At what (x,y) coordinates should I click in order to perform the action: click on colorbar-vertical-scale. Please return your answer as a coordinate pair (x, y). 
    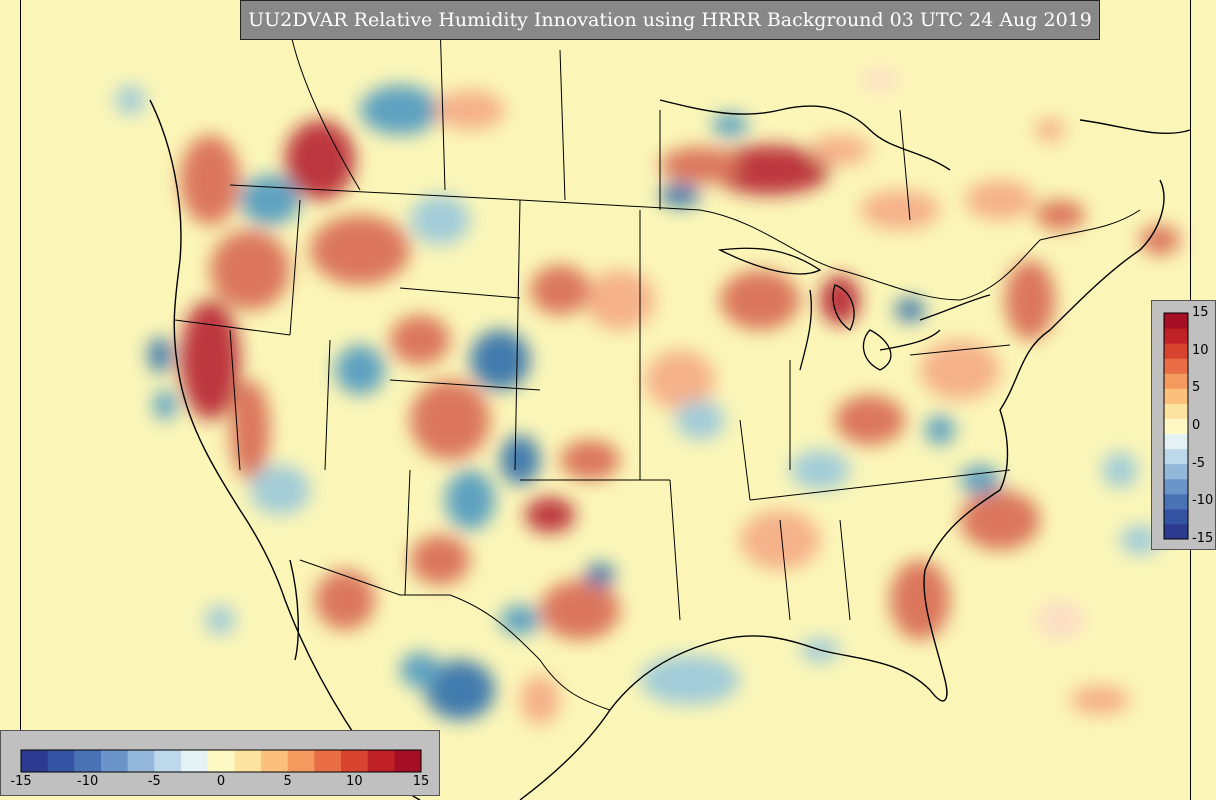
    Looking at the image, I should click on (1176, 426).